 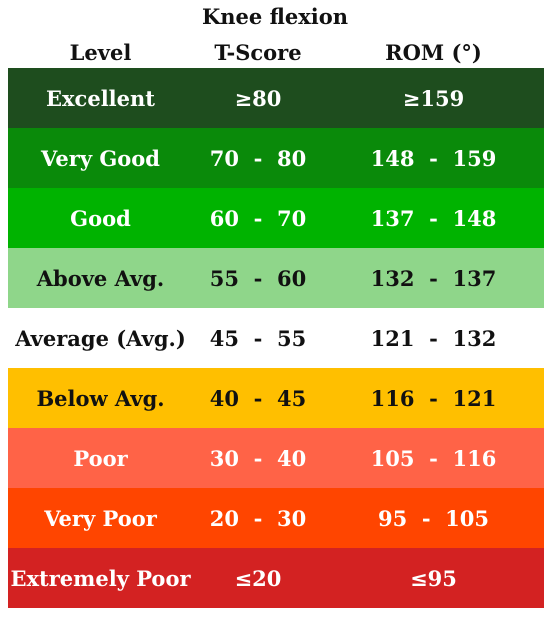 What do you see at coordinates (433, 578) in the screenshot?
I see `row-rom: ≤95` at bounding box center [433, 578].